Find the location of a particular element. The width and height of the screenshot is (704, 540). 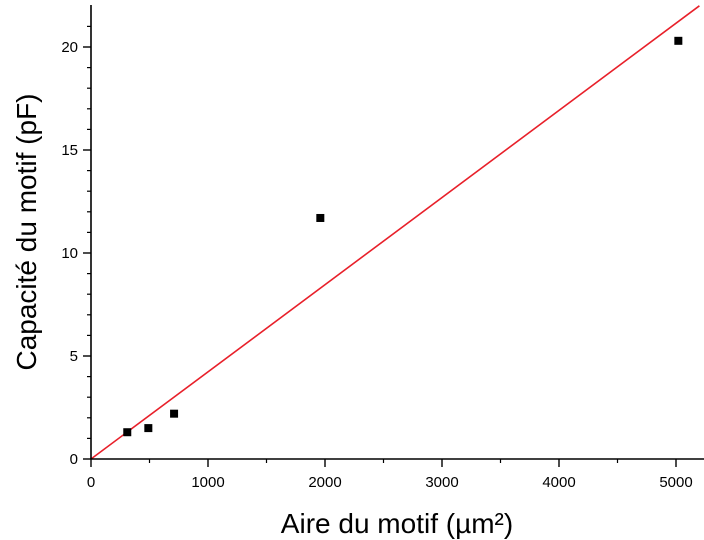

y-tick-label: 5 is located at coordinates (74, 356).